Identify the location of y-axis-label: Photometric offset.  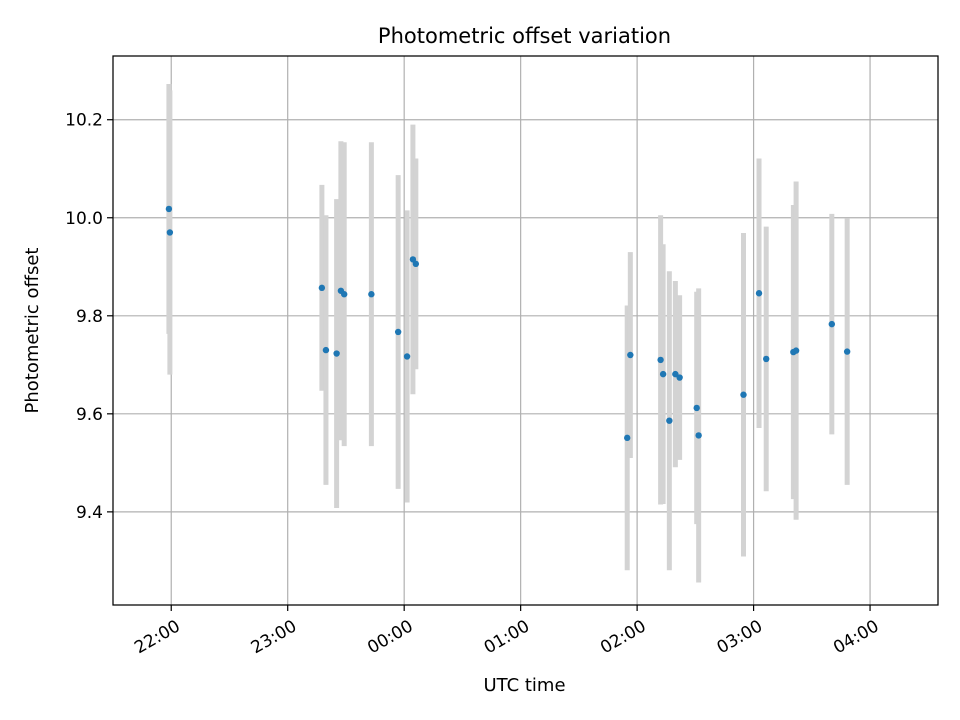
(32, 331).